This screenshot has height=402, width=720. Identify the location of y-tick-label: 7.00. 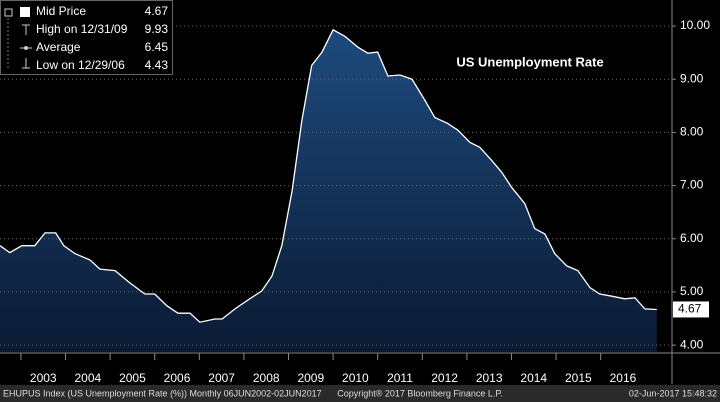
(692, 185).